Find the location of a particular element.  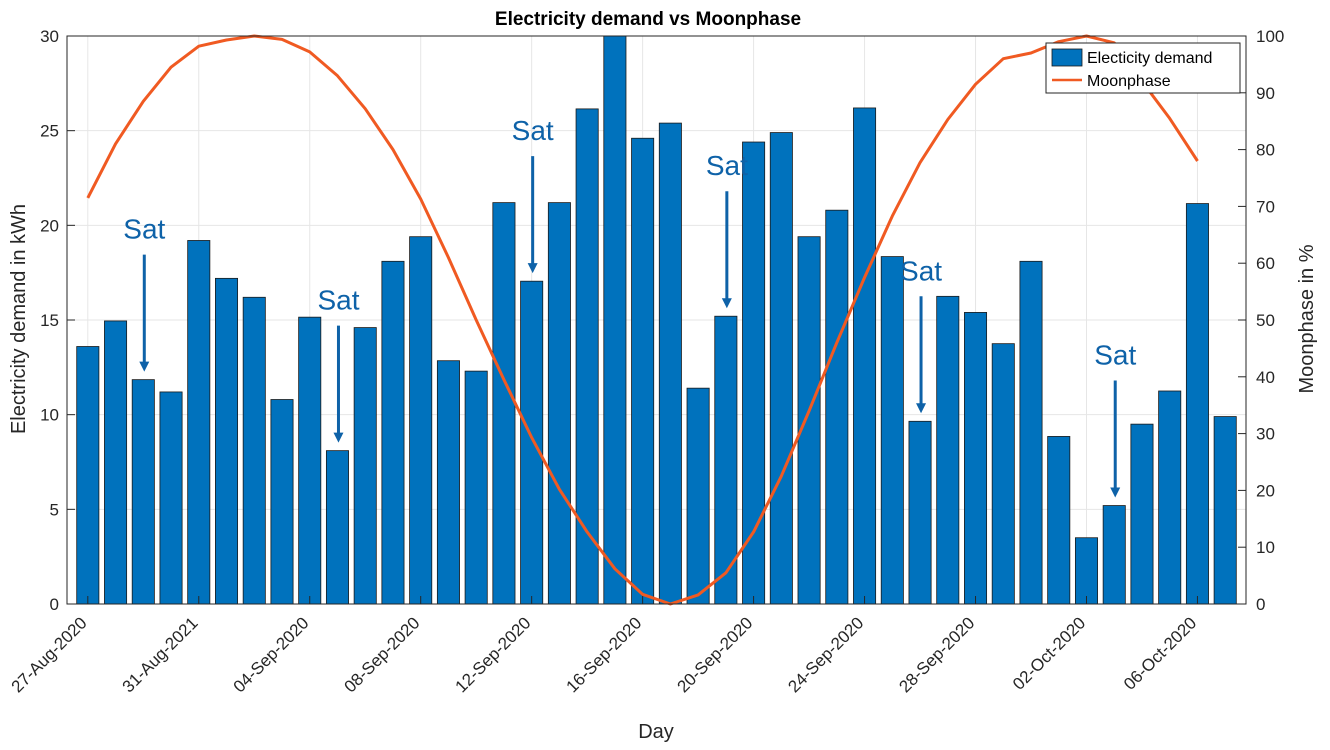

chart-title: Electricity demand vs Moonphase is located at coordinates (648, 19).